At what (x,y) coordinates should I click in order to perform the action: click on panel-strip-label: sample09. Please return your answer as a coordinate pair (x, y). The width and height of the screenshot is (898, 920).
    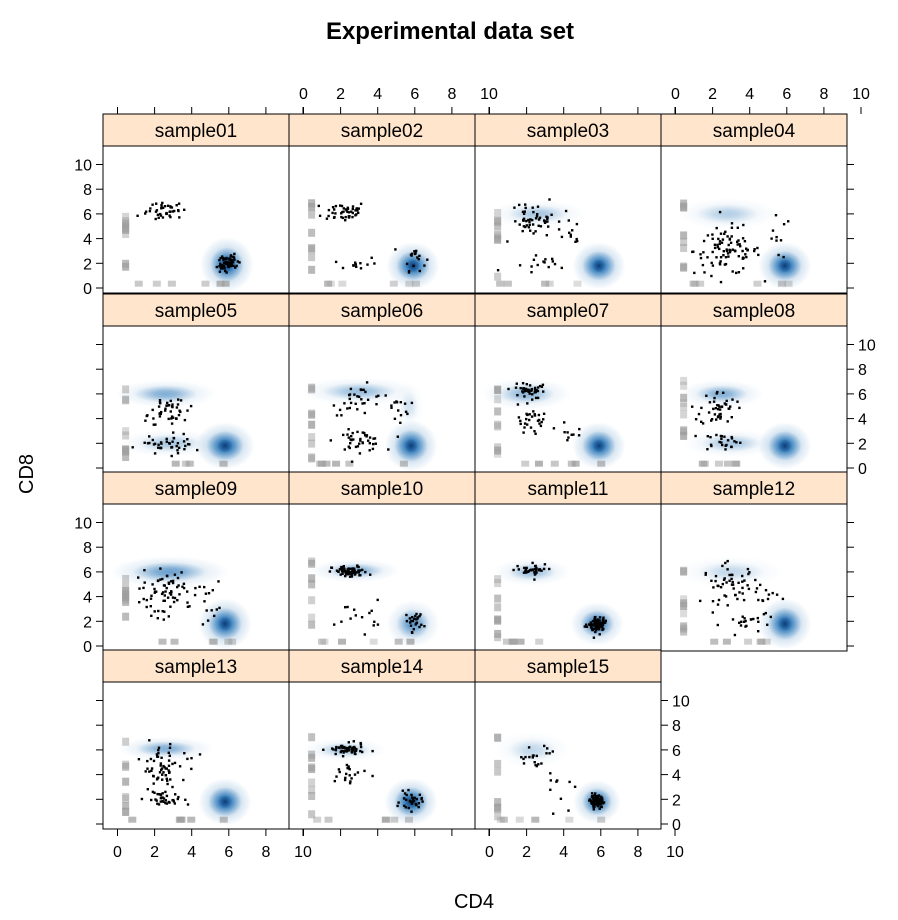
    Looking at the image, I should click on (196, 489).